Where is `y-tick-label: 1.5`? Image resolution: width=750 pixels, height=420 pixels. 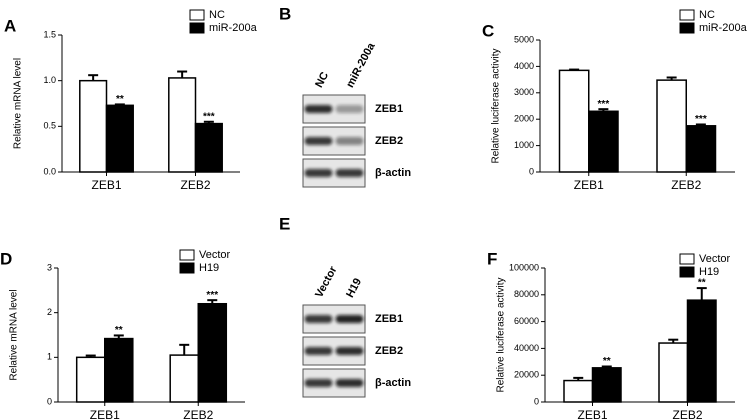 y-tick-label: 1.5 is located at coordinates (49, 34).